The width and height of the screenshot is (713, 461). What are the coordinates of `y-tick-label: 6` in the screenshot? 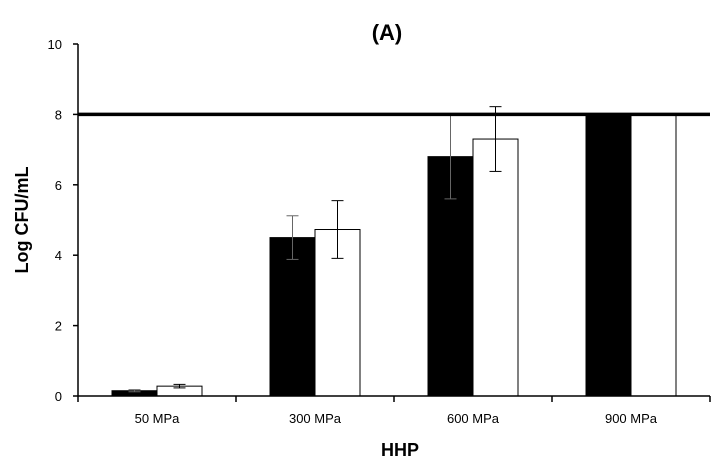 It's located at (58, 185).